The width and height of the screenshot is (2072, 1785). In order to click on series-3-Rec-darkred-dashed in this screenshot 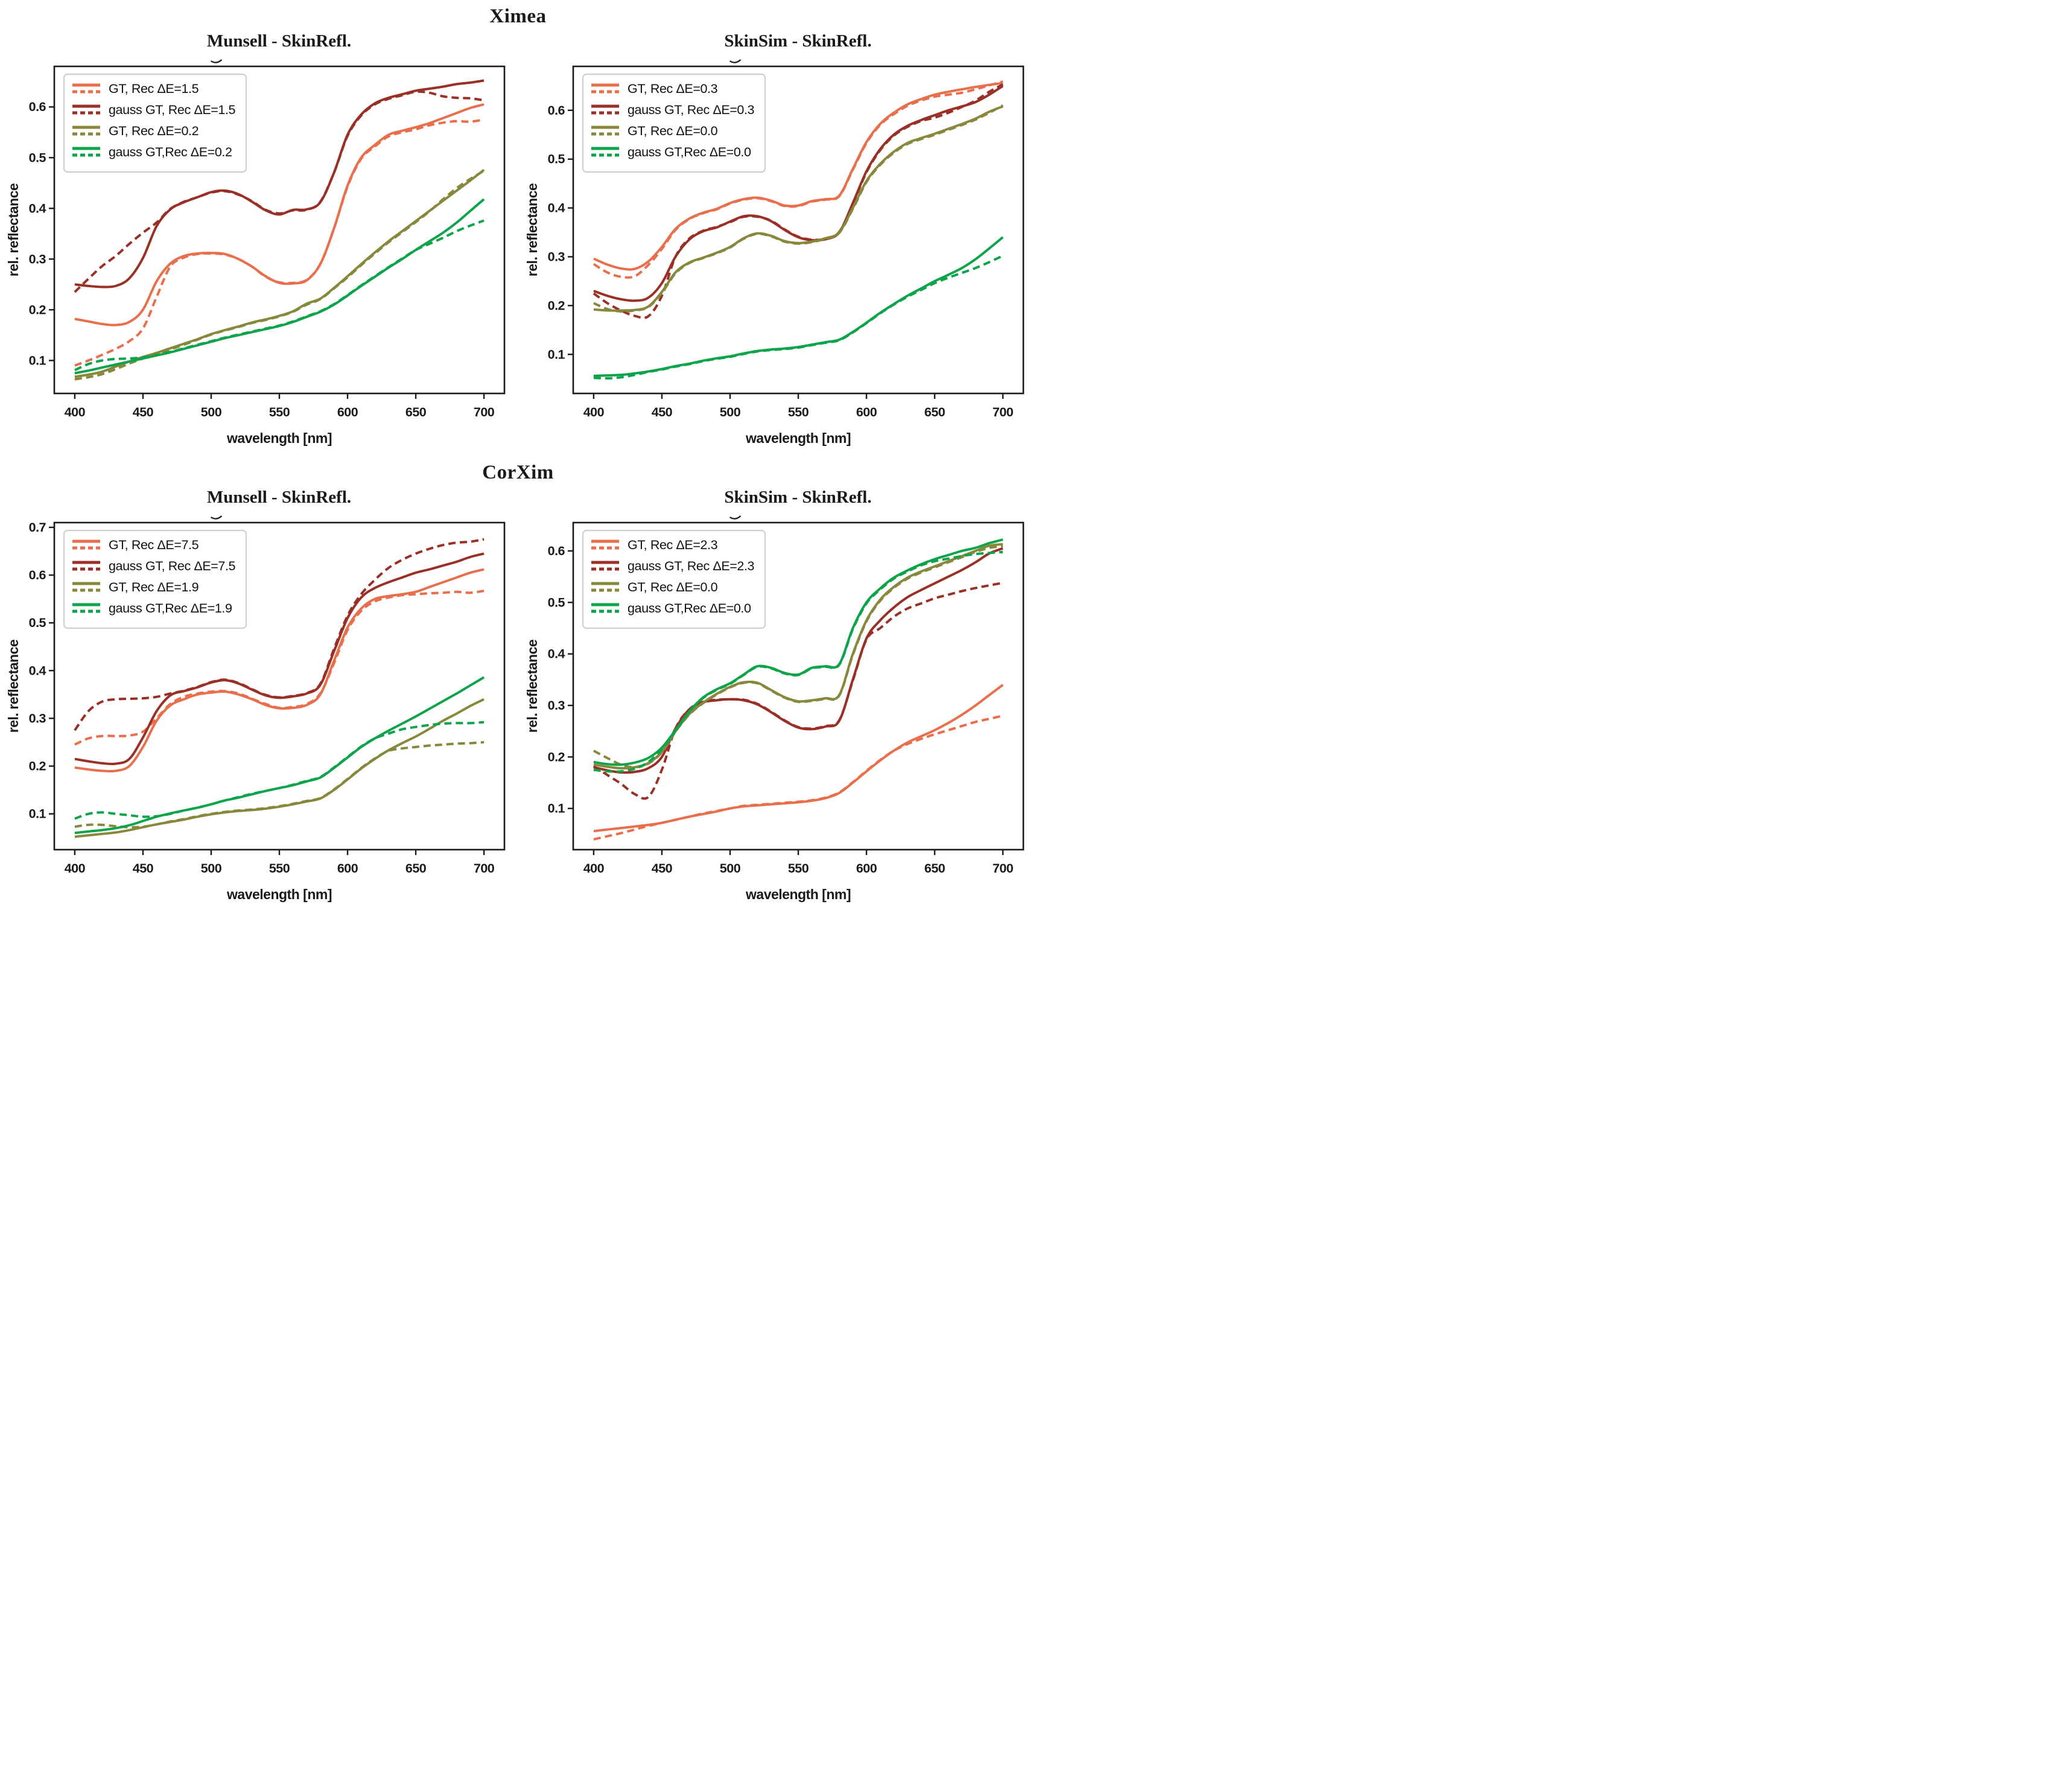, I will do `click(798, 691)`.